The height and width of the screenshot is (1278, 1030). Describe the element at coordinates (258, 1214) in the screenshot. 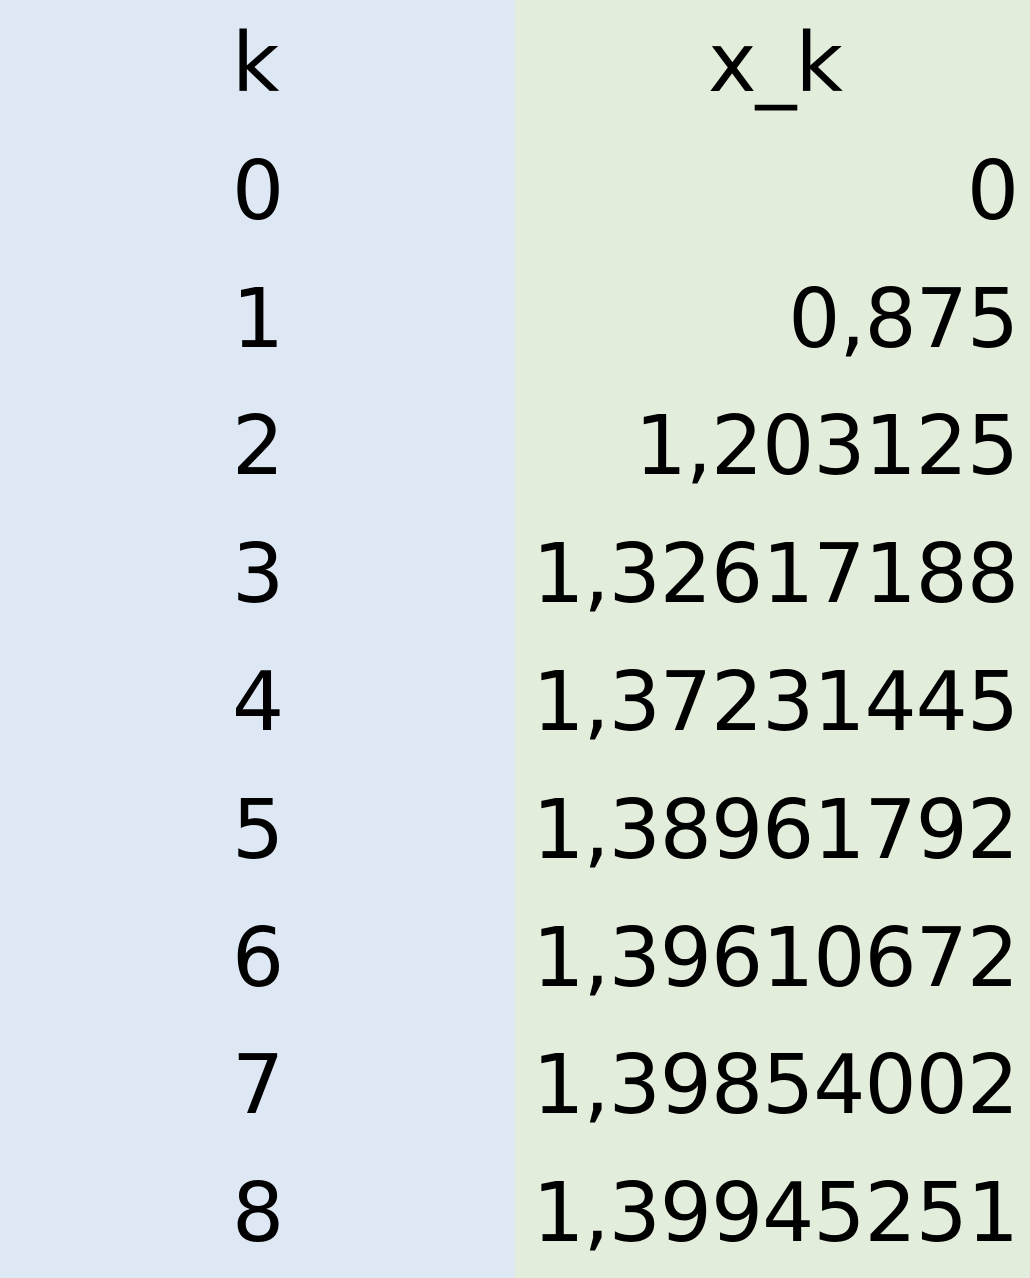

I see `cell-k-8: 8` at that location.